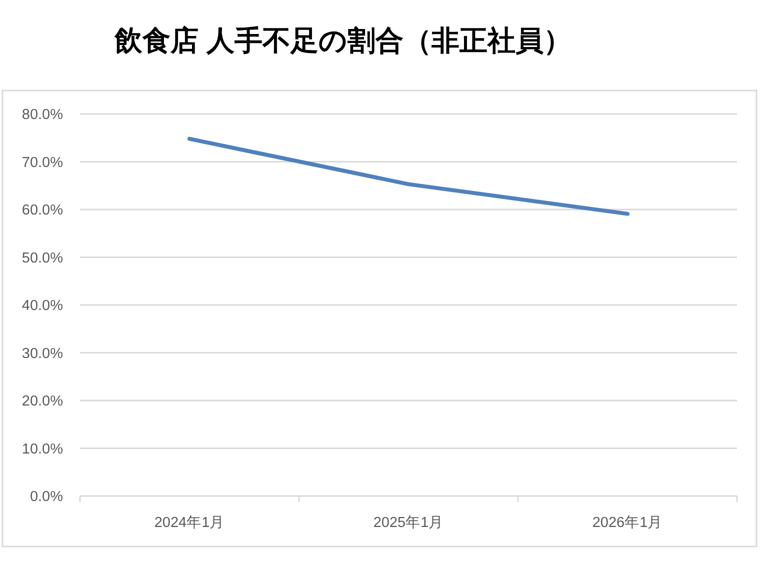 Image resolution: width=760 pixels, height=570 pixels. I want to click on x-tick-label: 2026年1月, so click(627, 522).